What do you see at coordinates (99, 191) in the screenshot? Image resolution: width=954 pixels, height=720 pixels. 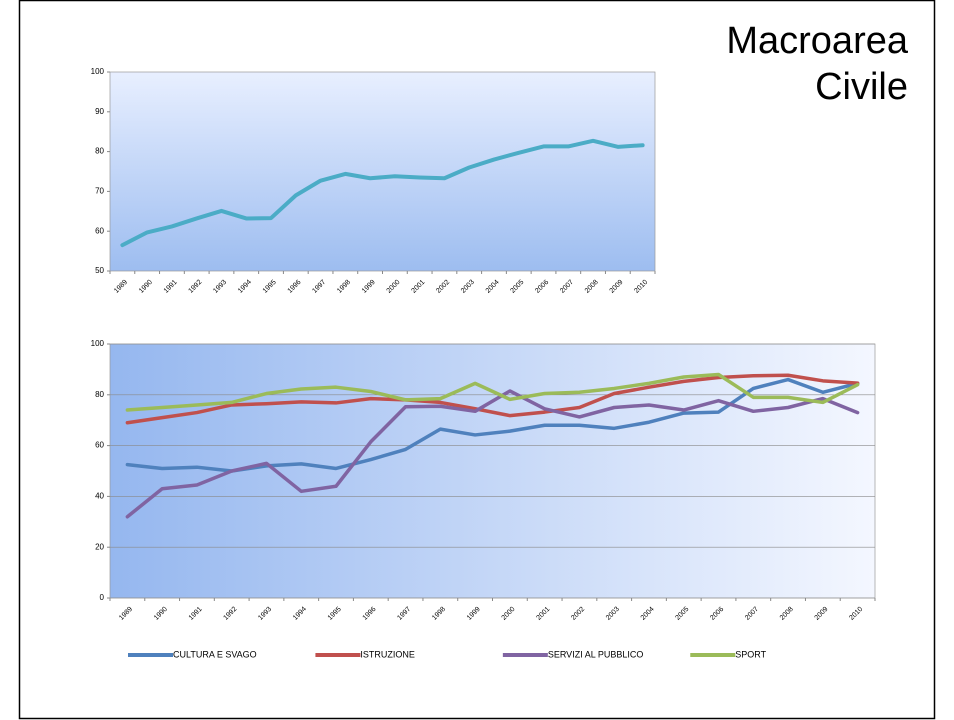 I see `y-tick-label: 70` at bounding box center [99, 191].